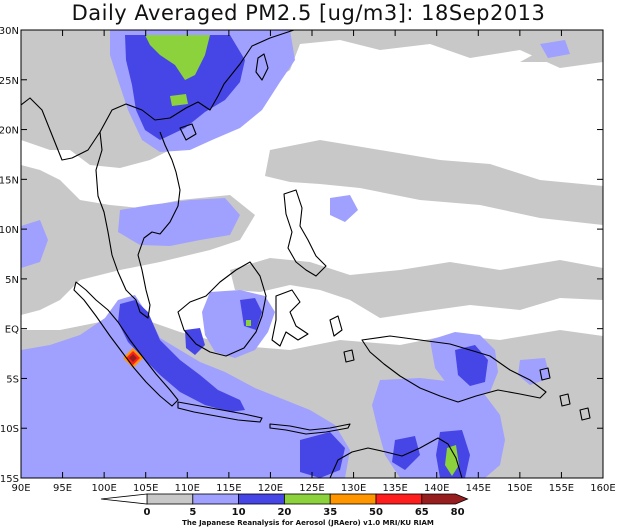  Describe the element at coordinates (394, 488) in the screenshot. I see `lon-label: 135E` at that location.